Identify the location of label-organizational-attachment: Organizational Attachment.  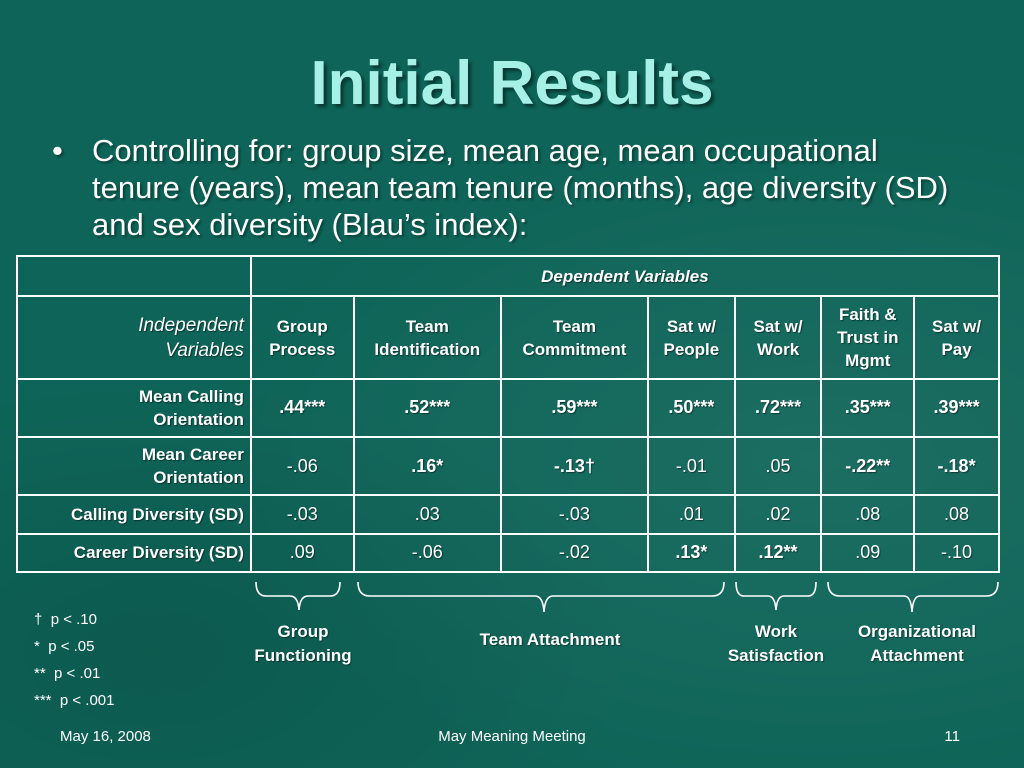
(917, 644).